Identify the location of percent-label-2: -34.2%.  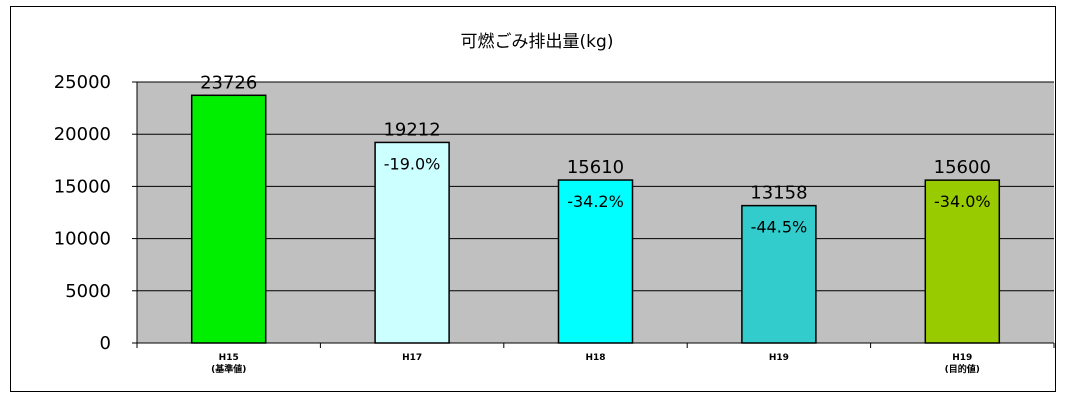
(595, 201).